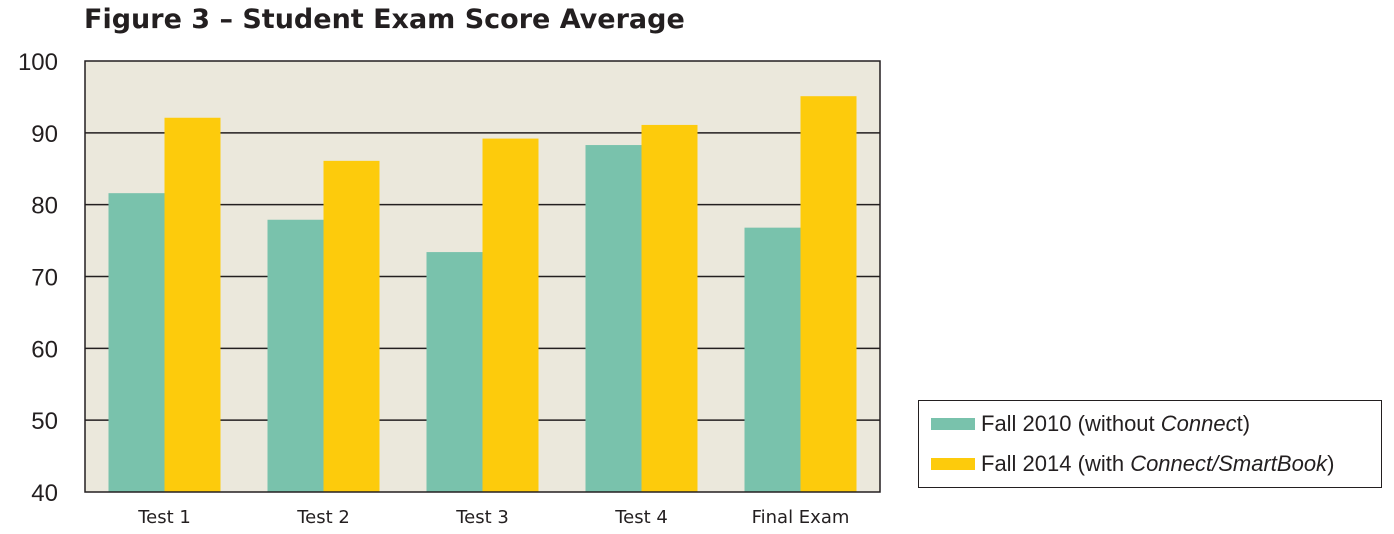 The height and width of the screenshot is (534, 1394). What do you see at coordinates (38, 62) in the screenshot?
I see `y-tick-label: 100` at bounding box center [38, 62].